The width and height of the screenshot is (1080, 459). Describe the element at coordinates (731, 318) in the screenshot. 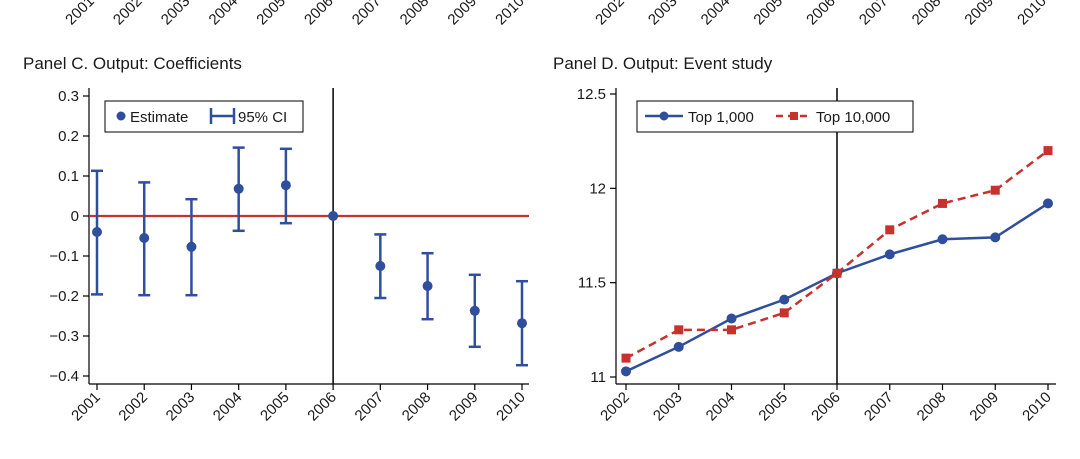

I see `panel-d-series-0-point-2004` at that location.